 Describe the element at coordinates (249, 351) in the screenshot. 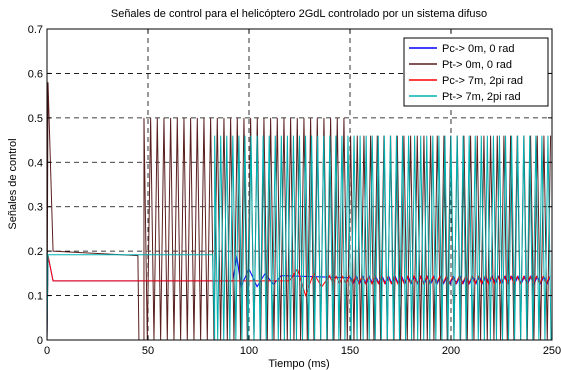

I see `x-tick-label: 100` at that location.